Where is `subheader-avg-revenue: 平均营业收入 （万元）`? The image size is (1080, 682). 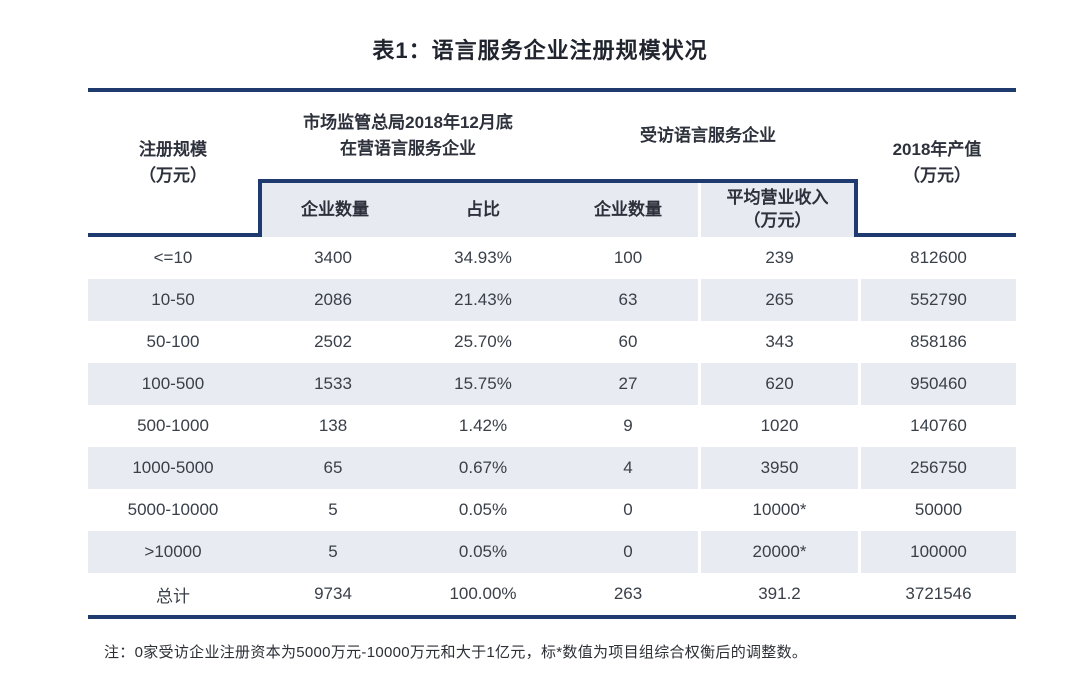 subheader-avg-revenue: 平均营业收入 （万元） is located at coordinates (776, 210).